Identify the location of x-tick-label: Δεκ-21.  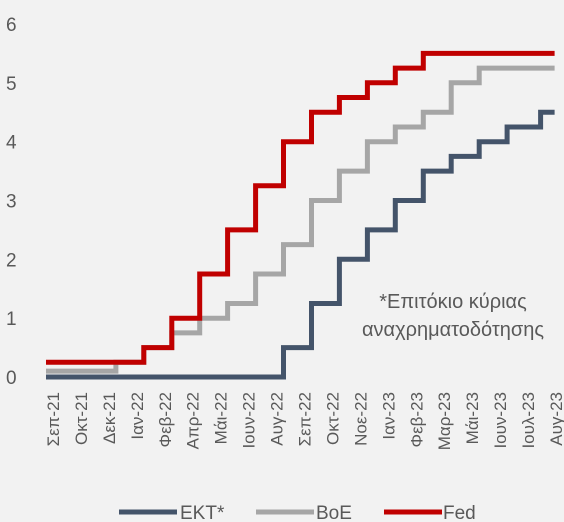
(109, 418).